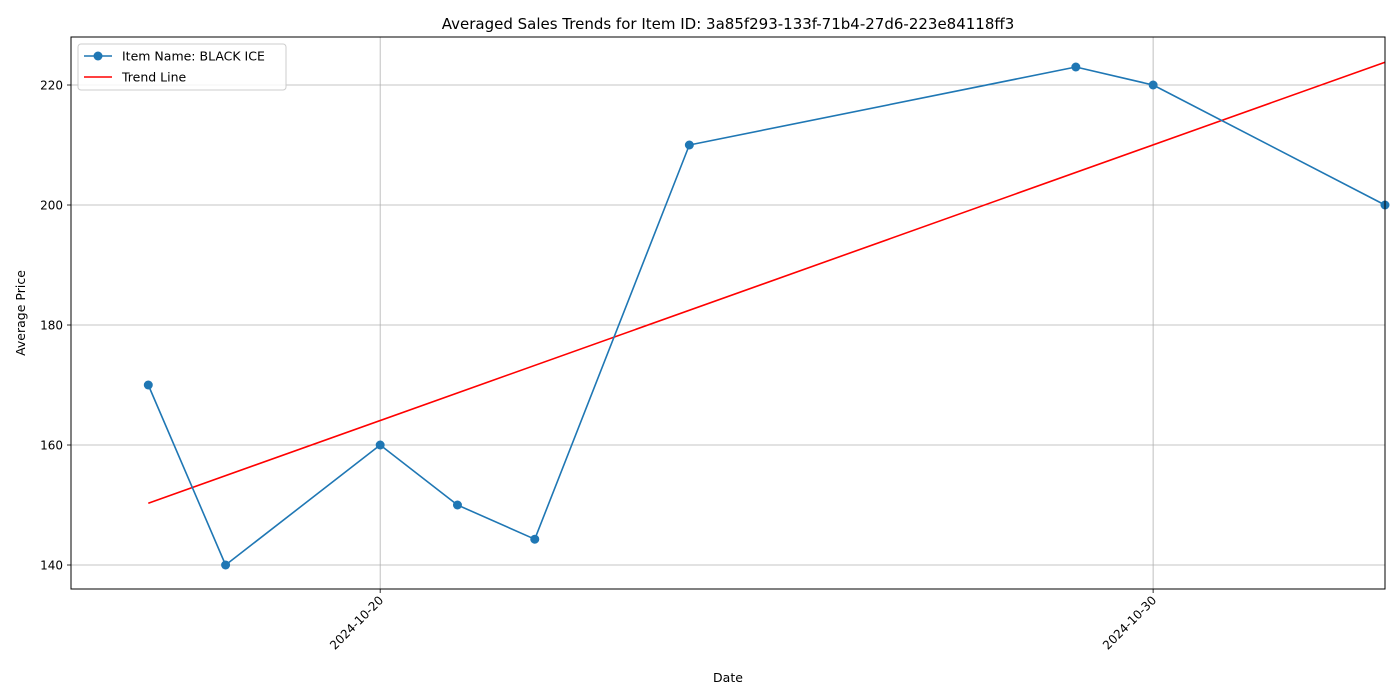 This screenshot has height=700, width=1400. What do you see at coordinates (728, 677) in the screenshot?
I see `x-axis-title: Date` at bounding box center [728, 677].